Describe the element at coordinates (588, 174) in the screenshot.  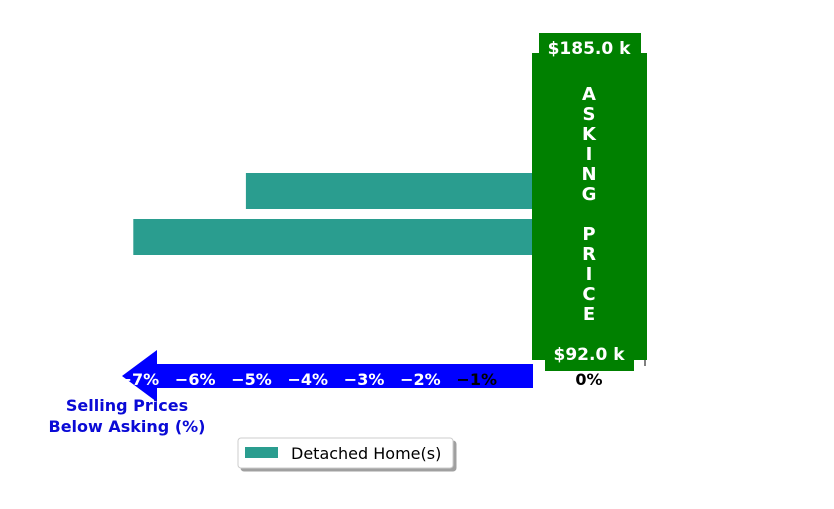
I see `asking-price-letter: N` at that location.